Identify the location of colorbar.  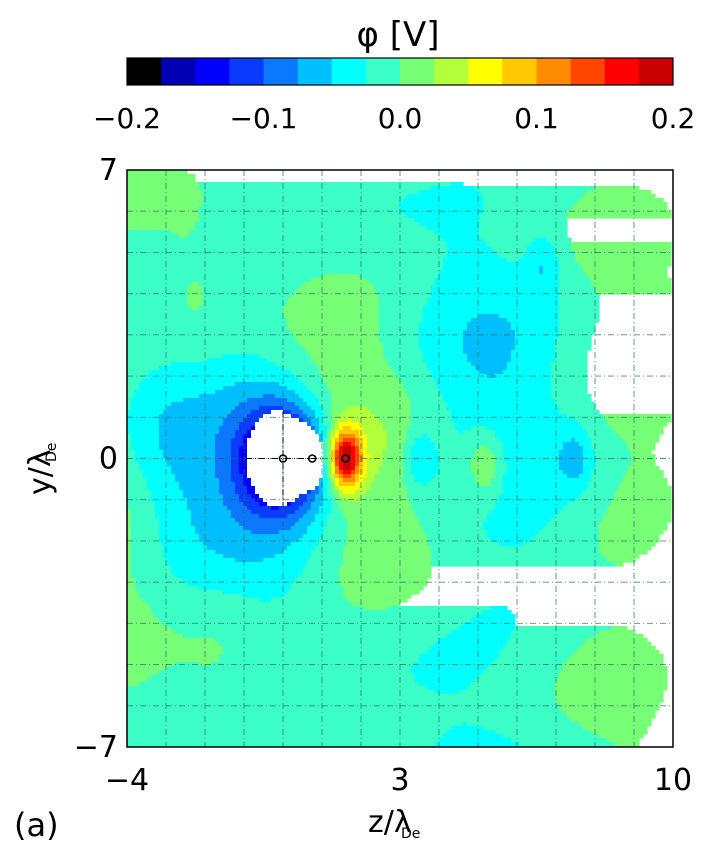
(400, 71).